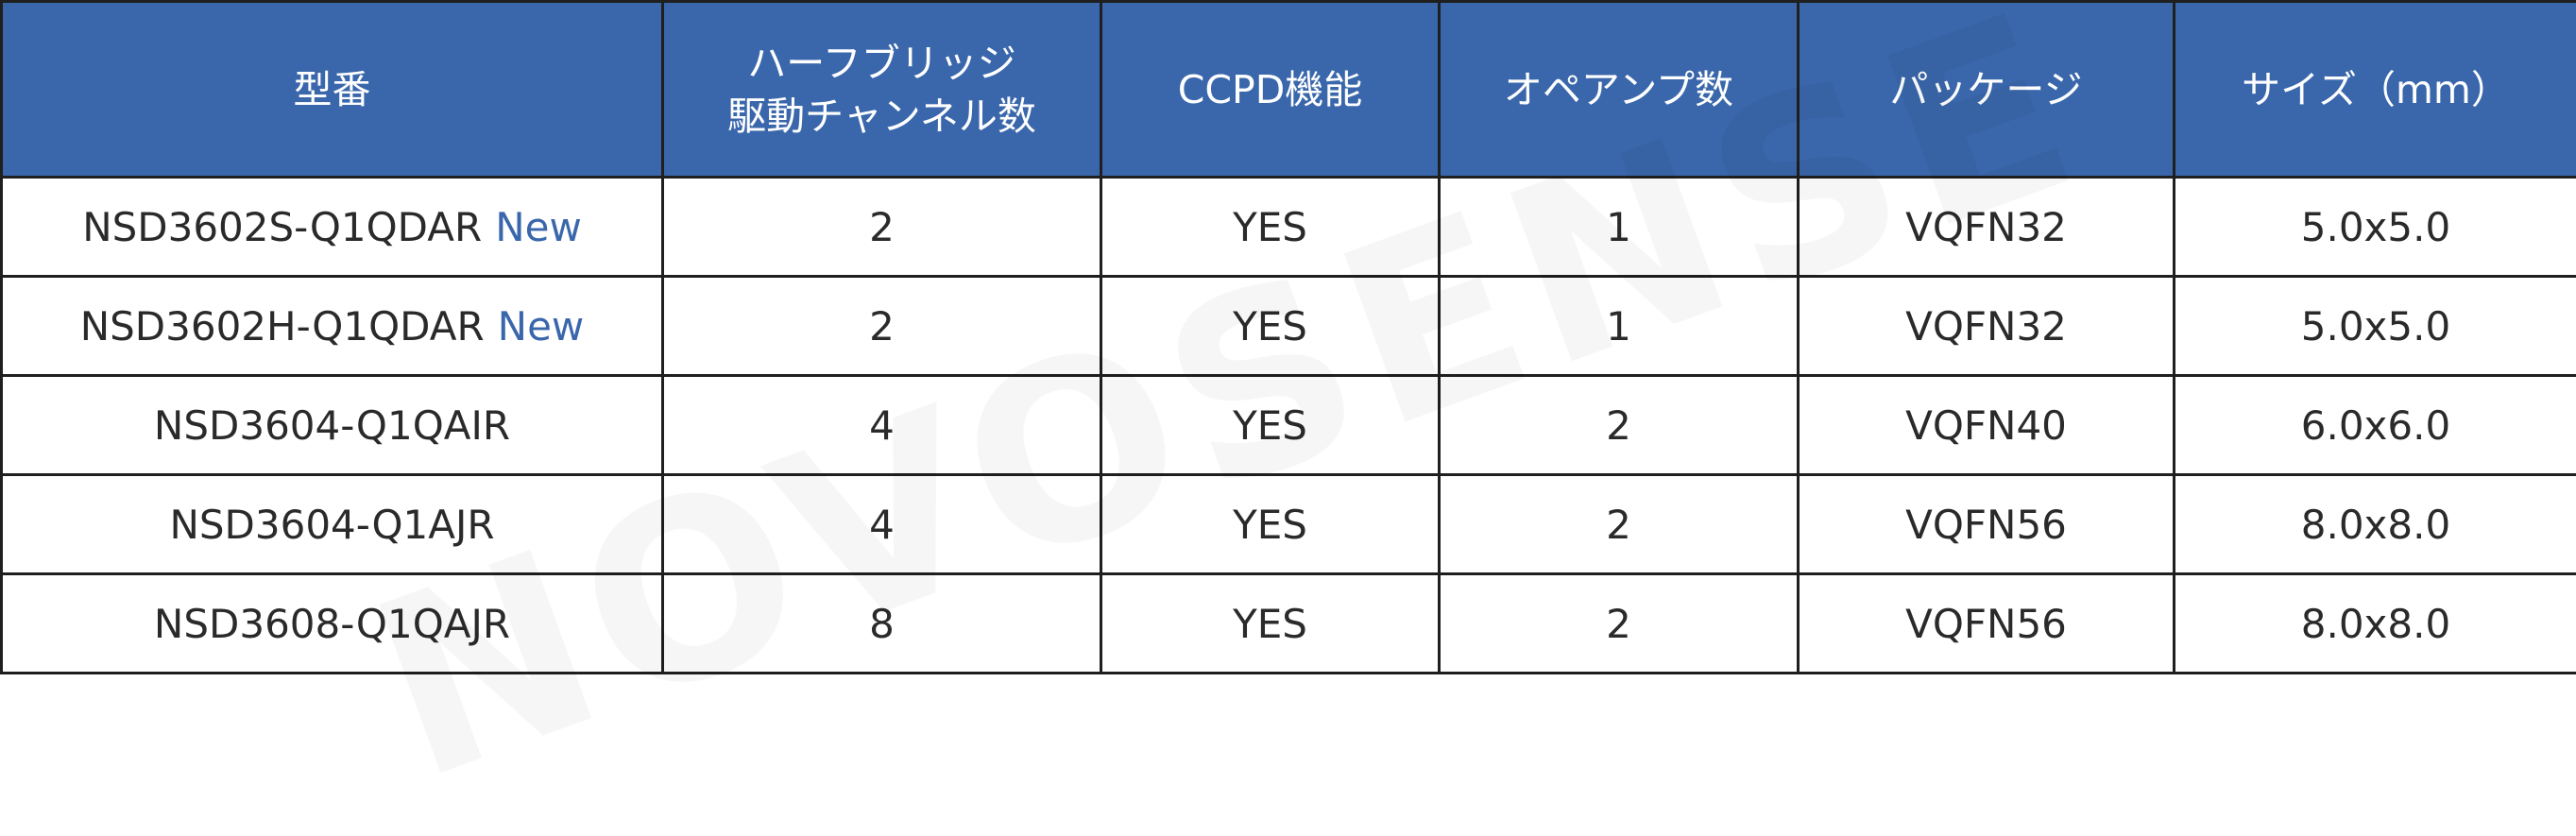 The image size is (2576, 836). I want to click on cell-model: NSD3602H-Q1QDAR New, so click(333, 326).